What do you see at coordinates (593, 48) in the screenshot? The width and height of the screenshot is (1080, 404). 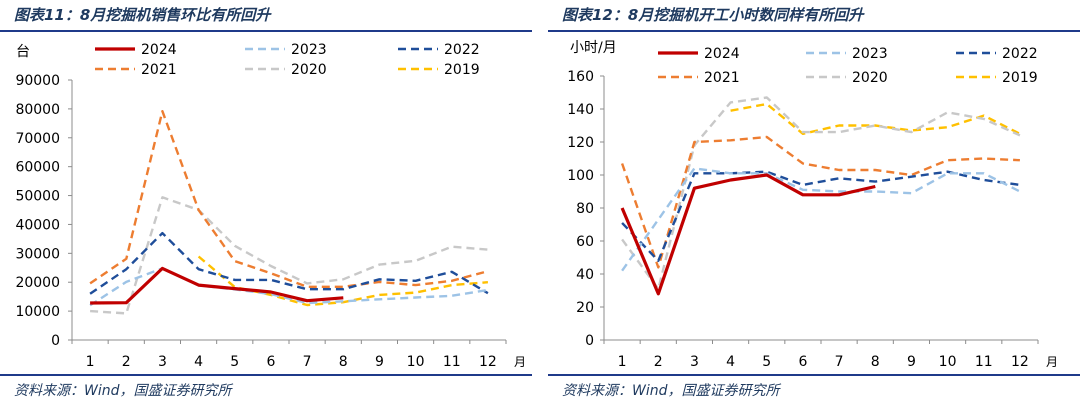 I see `y-axis-label: 小时/月` at bounding box center [593, 48].